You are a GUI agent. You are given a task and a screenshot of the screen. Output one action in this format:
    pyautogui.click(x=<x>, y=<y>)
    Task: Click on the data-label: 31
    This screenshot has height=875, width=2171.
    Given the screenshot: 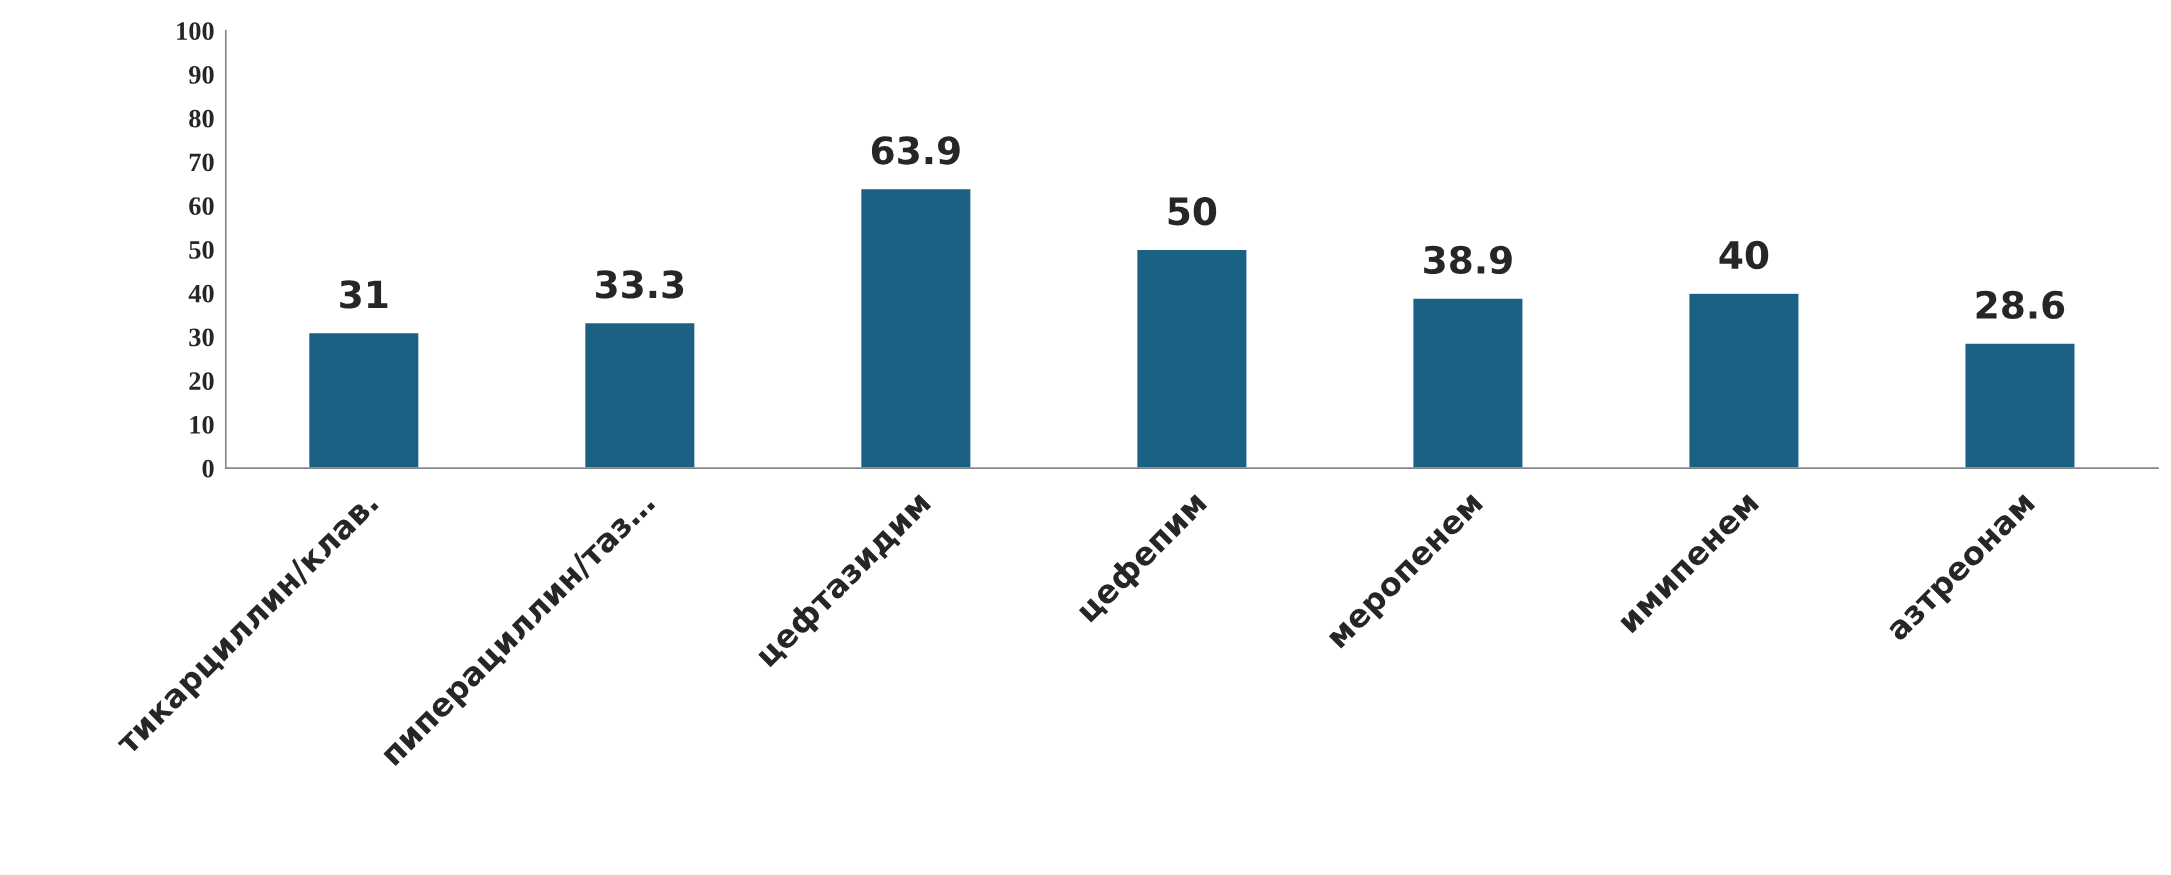 What is the action you would take?
    pyautogui.click(x=364, y=294)
    